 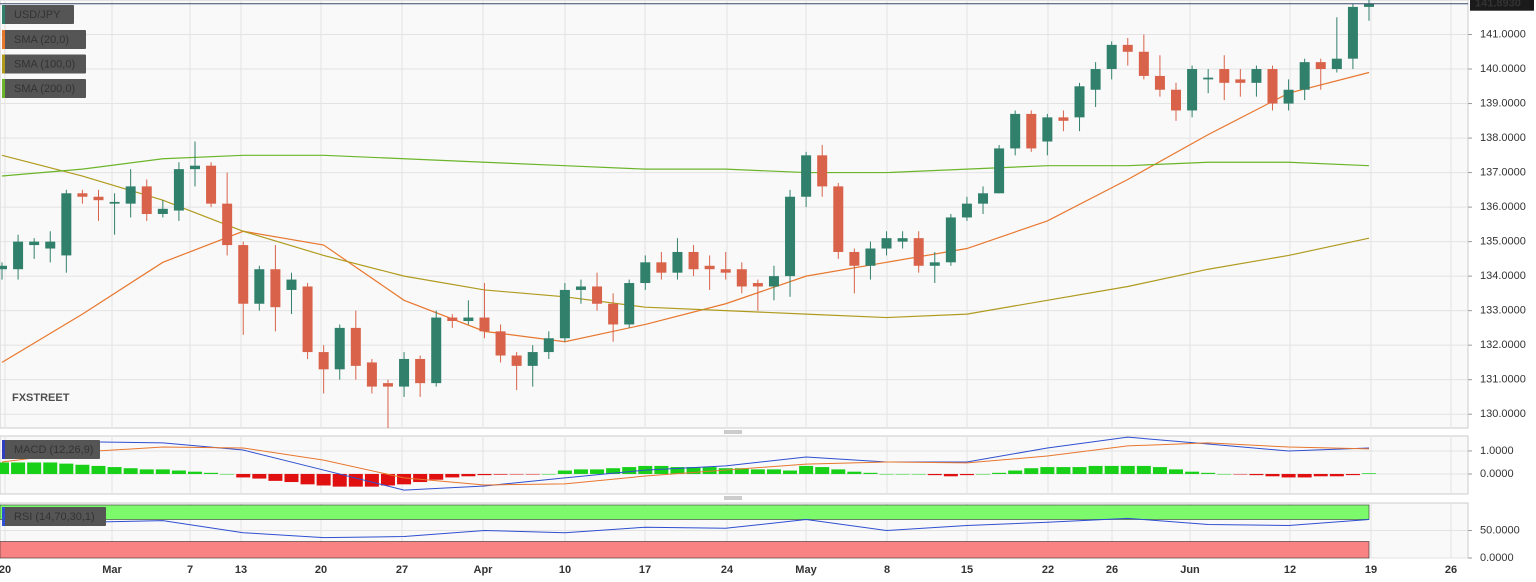 What do you see at coordinates (190, 570) in the screenshot?
I see `x-tick-label: 7` at bounding box center [190, 570].